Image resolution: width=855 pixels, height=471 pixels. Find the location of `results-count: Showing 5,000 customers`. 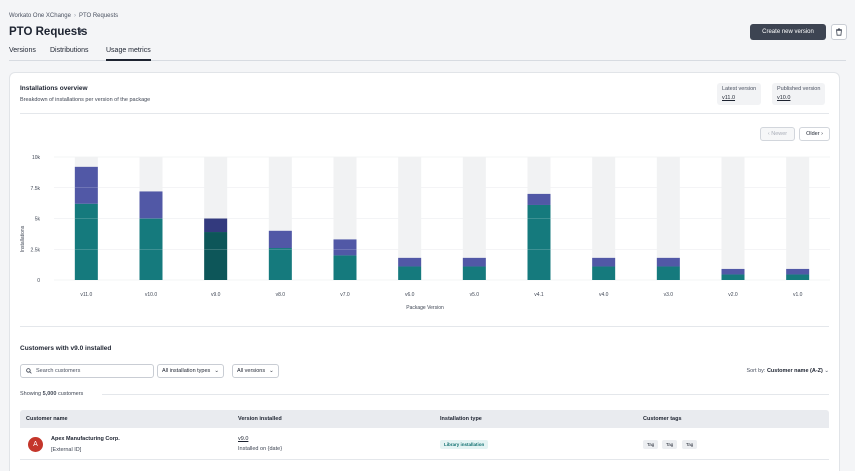

results-count: Showing 5,000 customers is located at coordinates (51, 394).